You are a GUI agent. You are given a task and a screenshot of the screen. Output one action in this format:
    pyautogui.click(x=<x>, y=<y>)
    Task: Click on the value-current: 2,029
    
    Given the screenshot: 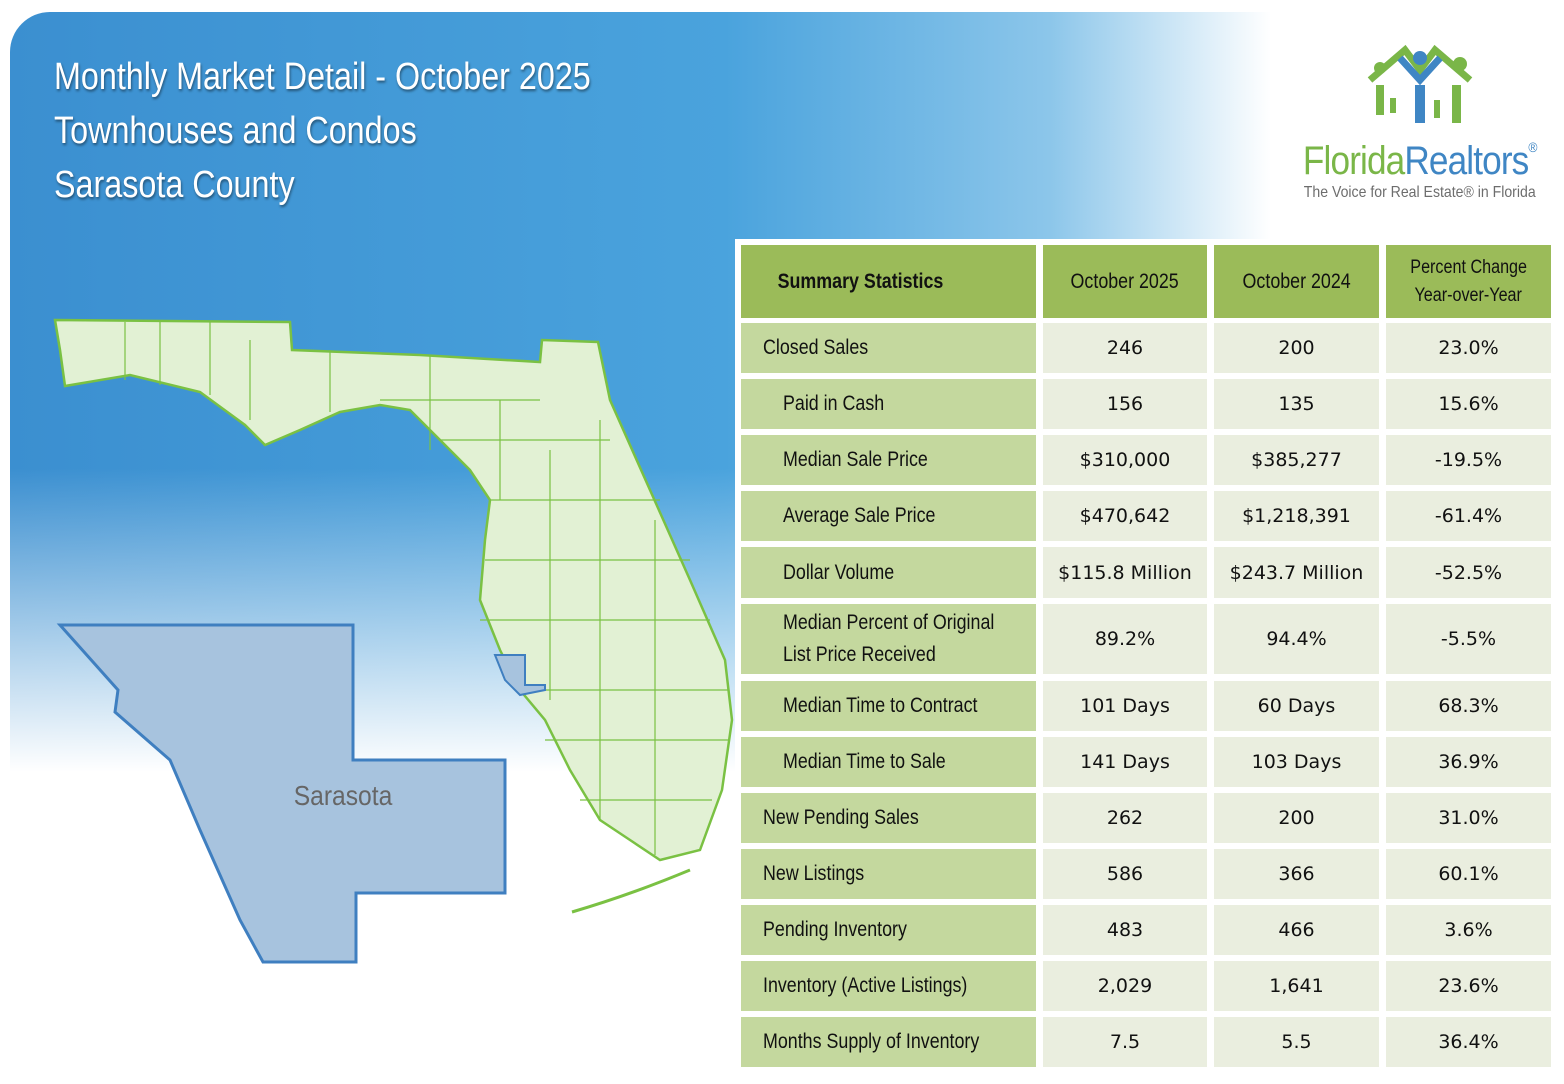 What is the action you would take?
    pyautogui.click(x=1125, y=986)
    